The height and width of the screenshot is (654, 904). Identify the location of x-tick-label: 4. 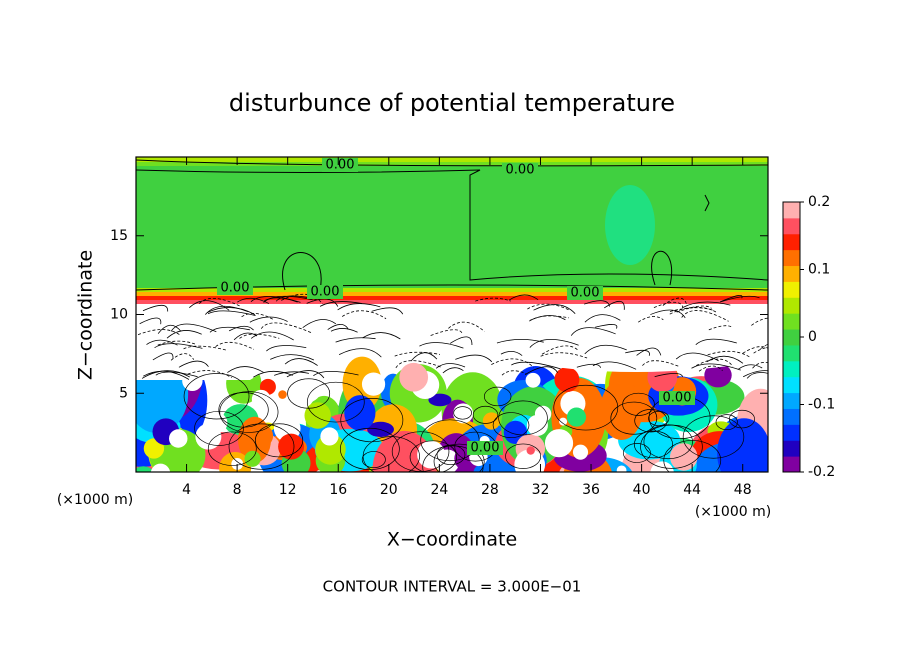
(186, 490).